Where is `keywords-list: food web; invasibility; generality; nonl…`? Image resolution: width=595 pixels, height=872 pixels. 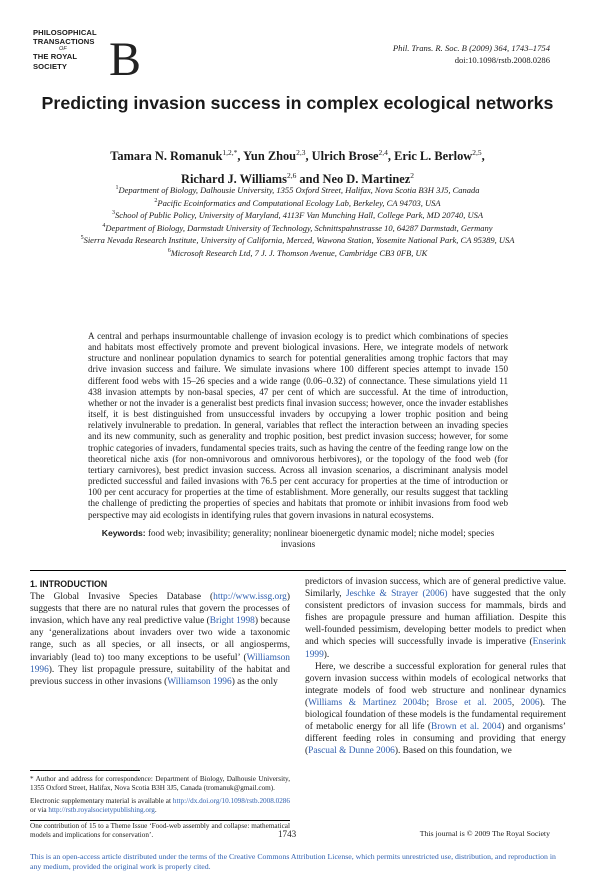
keywords-list: food web; invasibility; generality; nonl… is located at coordinates (321, 539).